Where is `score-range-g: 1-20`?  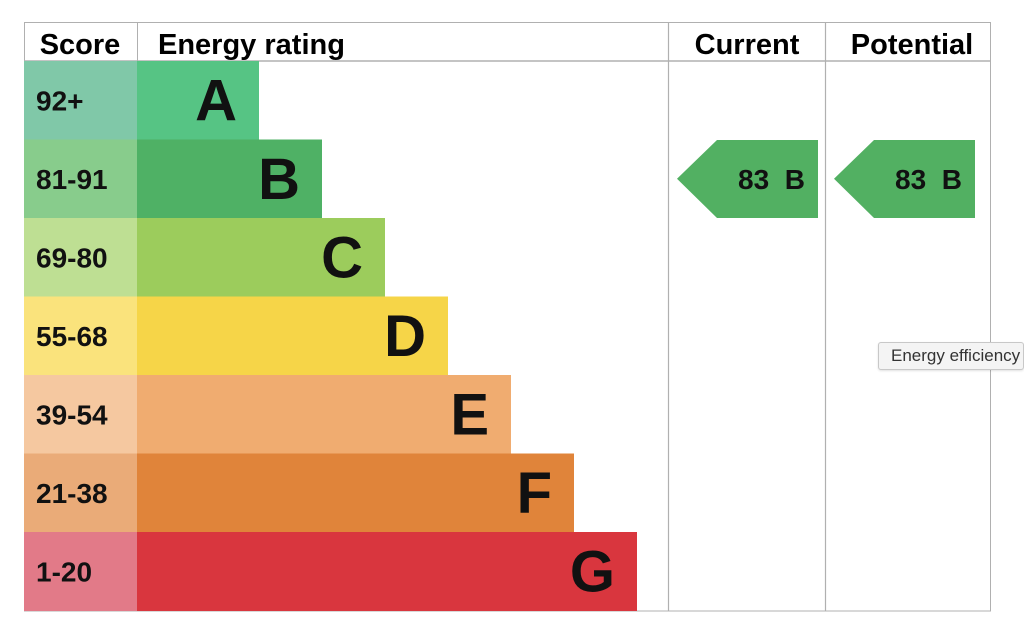
score-range-g: 1-20 is located at coordinates (64, 571).